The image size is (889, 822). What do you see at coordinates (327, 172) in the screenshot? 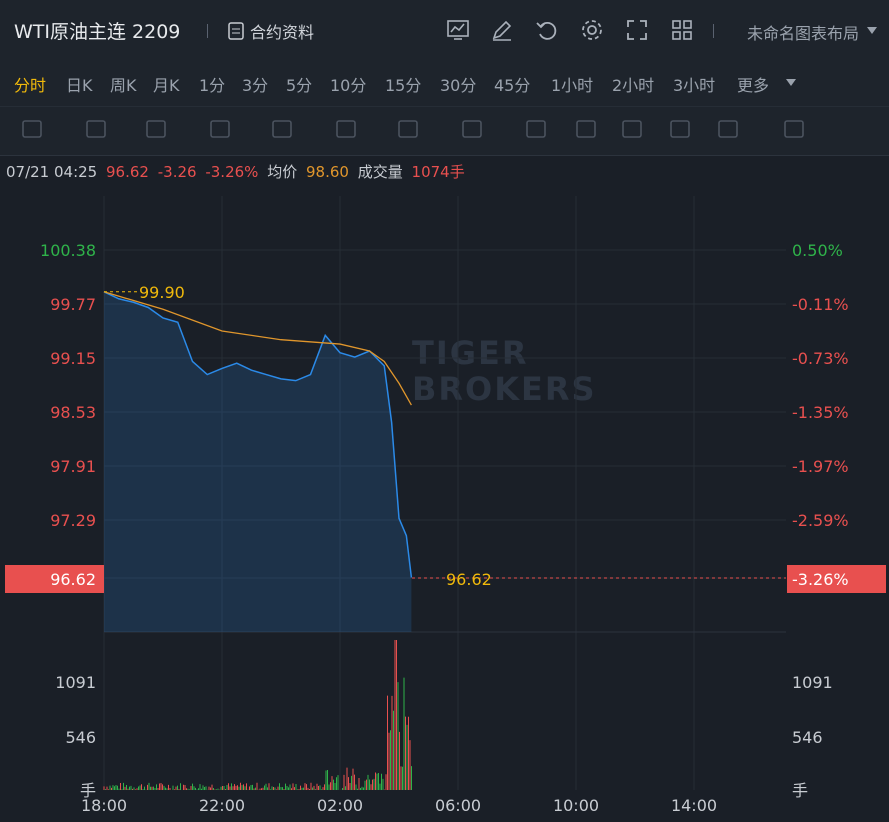
I see `avg-value: 98.60` at bounding box center [327, 172].